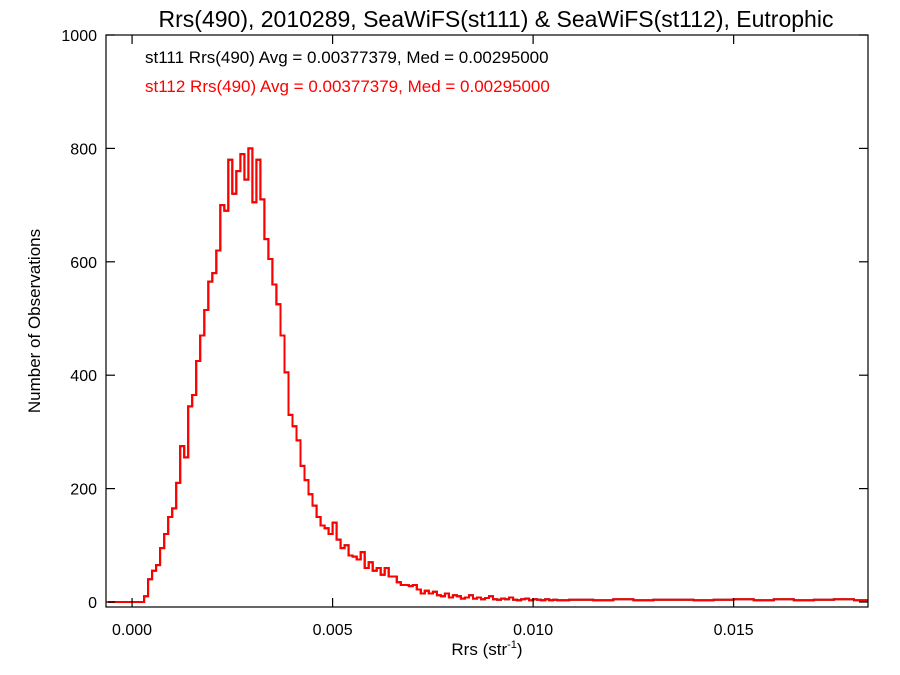  I want to click on y-tick-label: 1000, so click(79, 36).